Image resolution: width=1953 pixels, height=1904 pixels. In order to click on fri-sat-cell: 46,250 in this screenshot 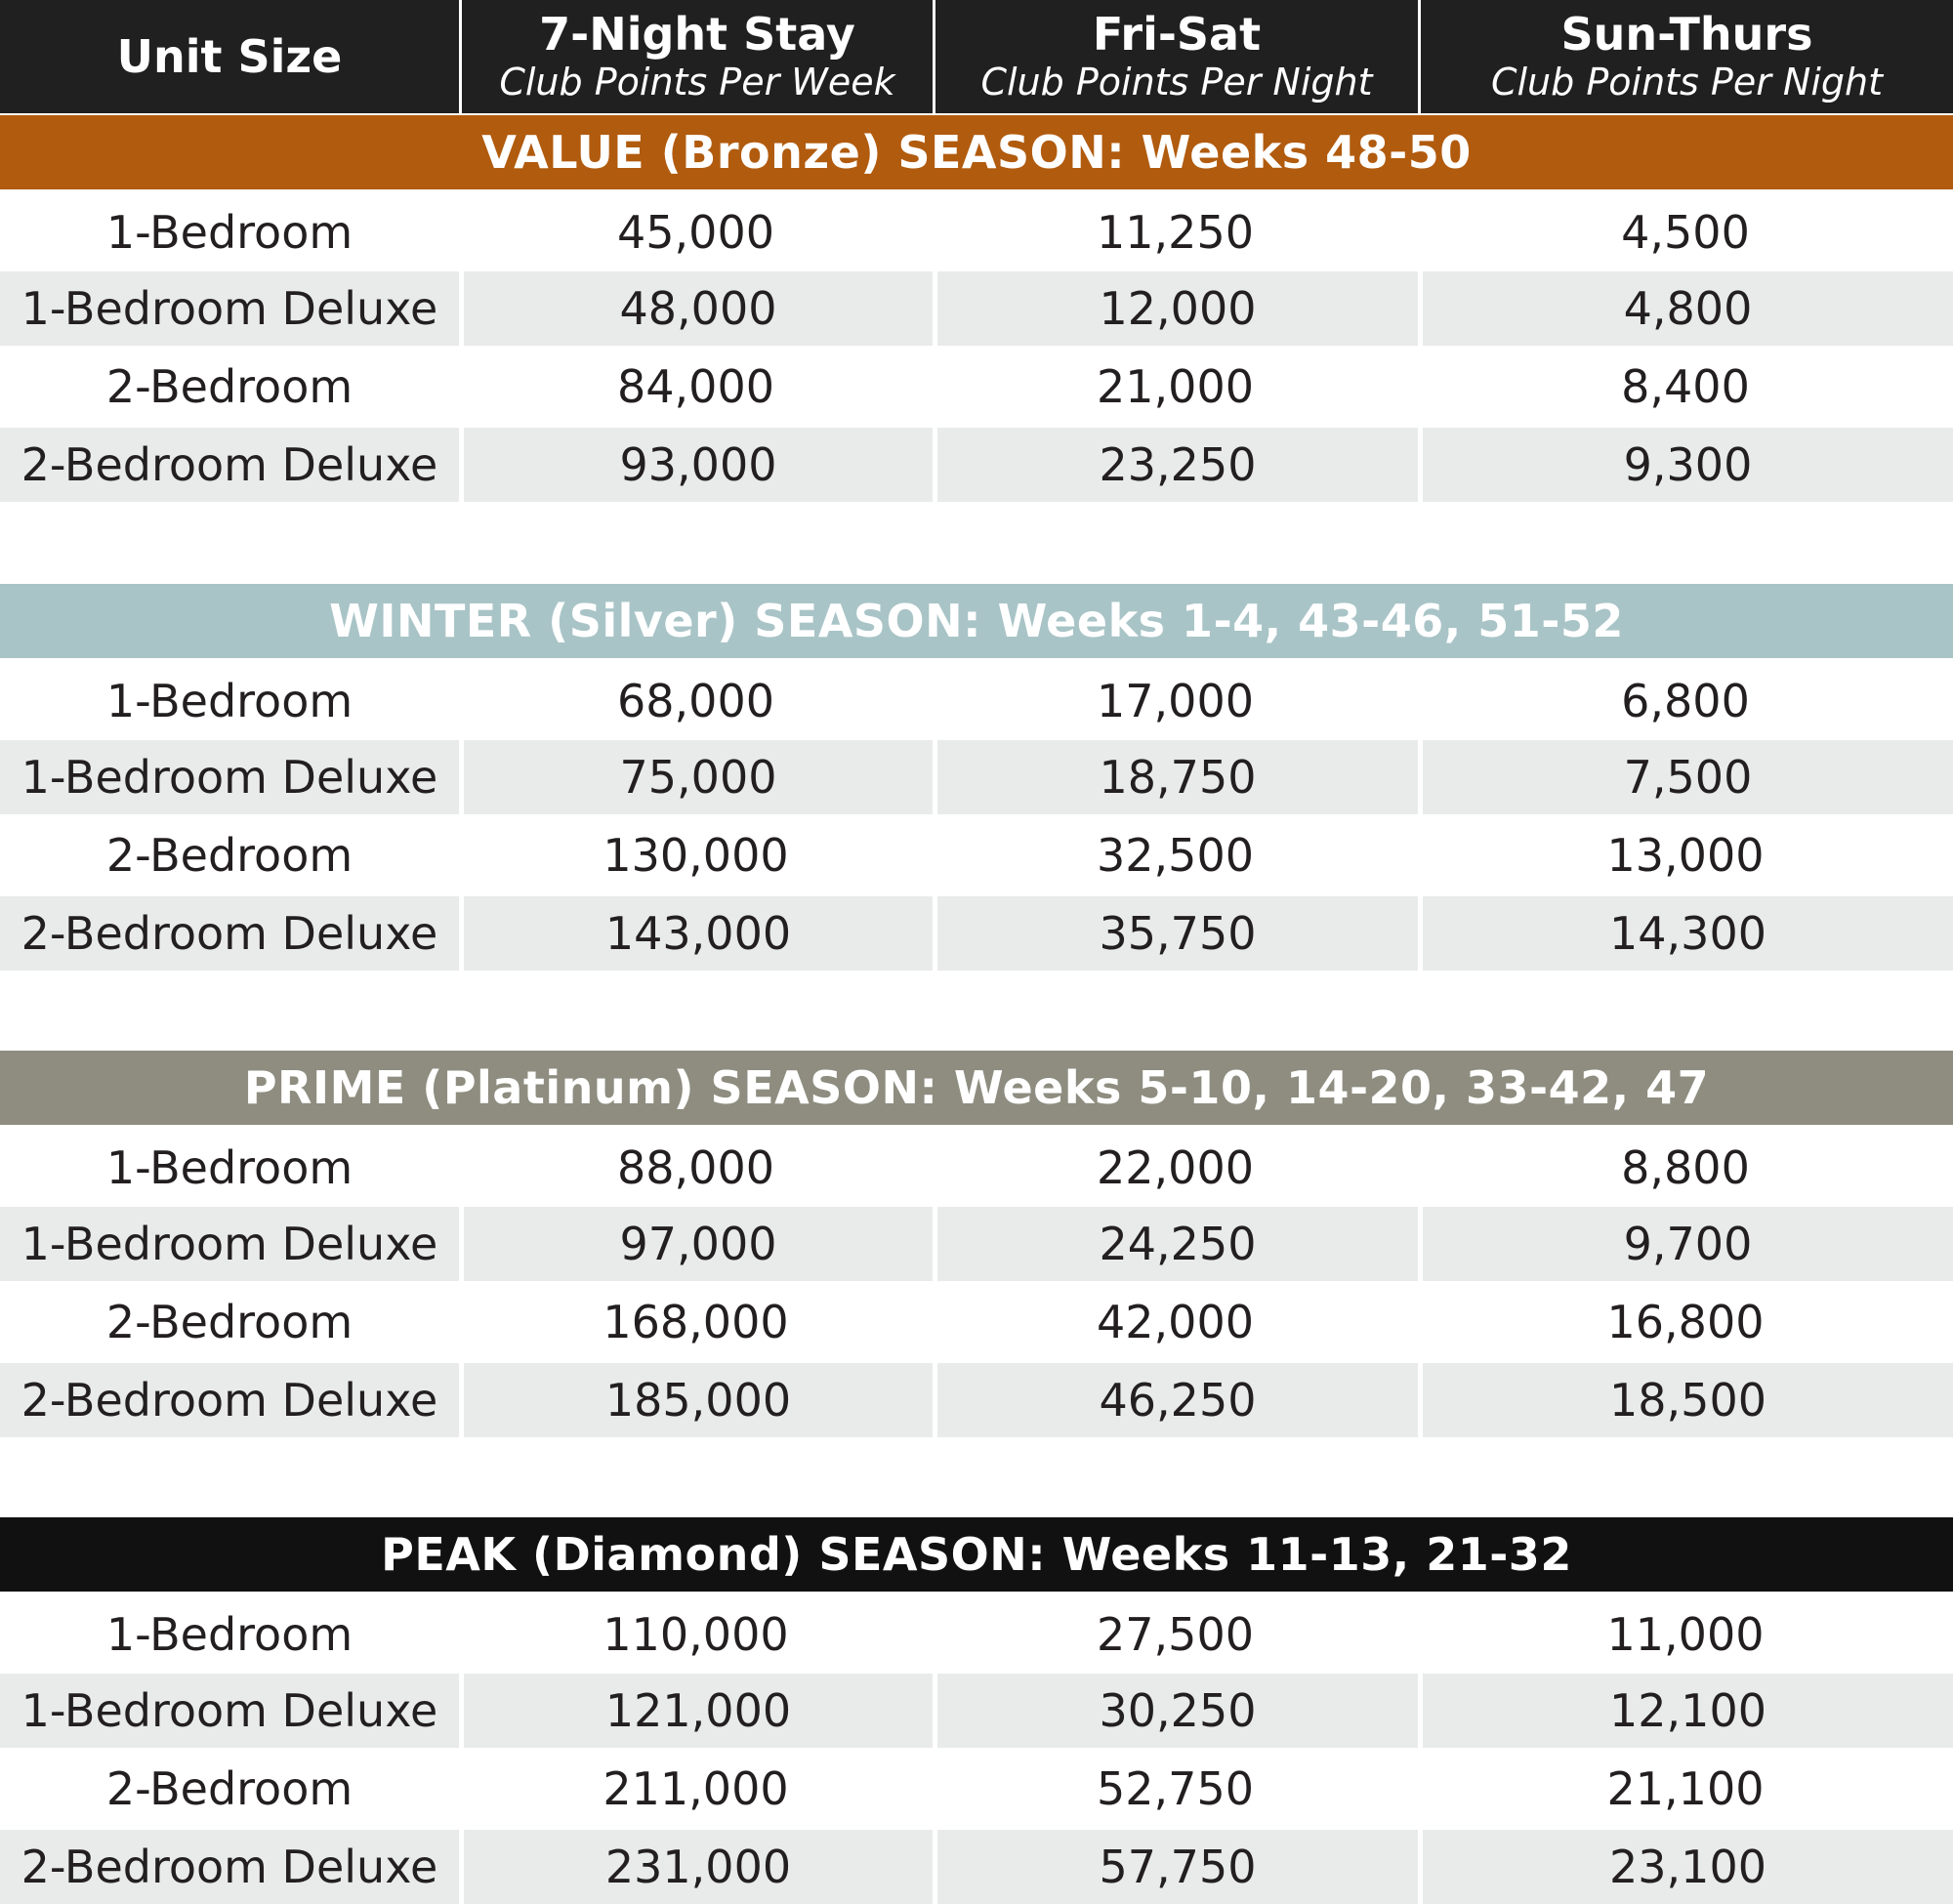, I will do `click(1175, 1400)`.